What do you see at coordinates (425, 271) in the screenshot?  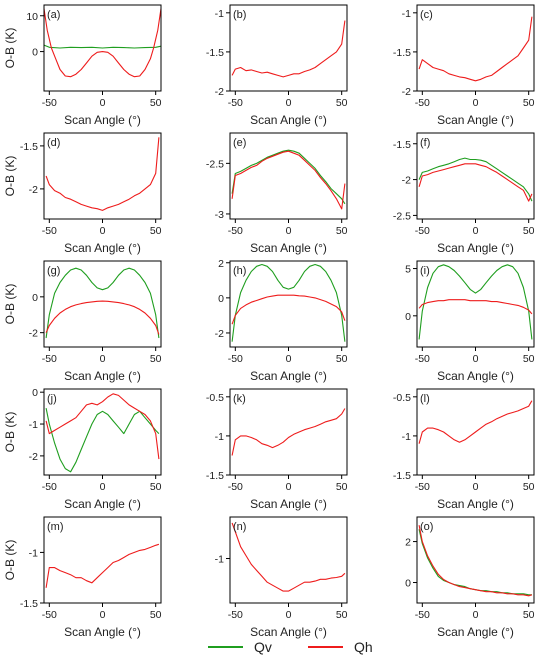 I see `panel-label-i: (i)` at bounding box center [425, 271].